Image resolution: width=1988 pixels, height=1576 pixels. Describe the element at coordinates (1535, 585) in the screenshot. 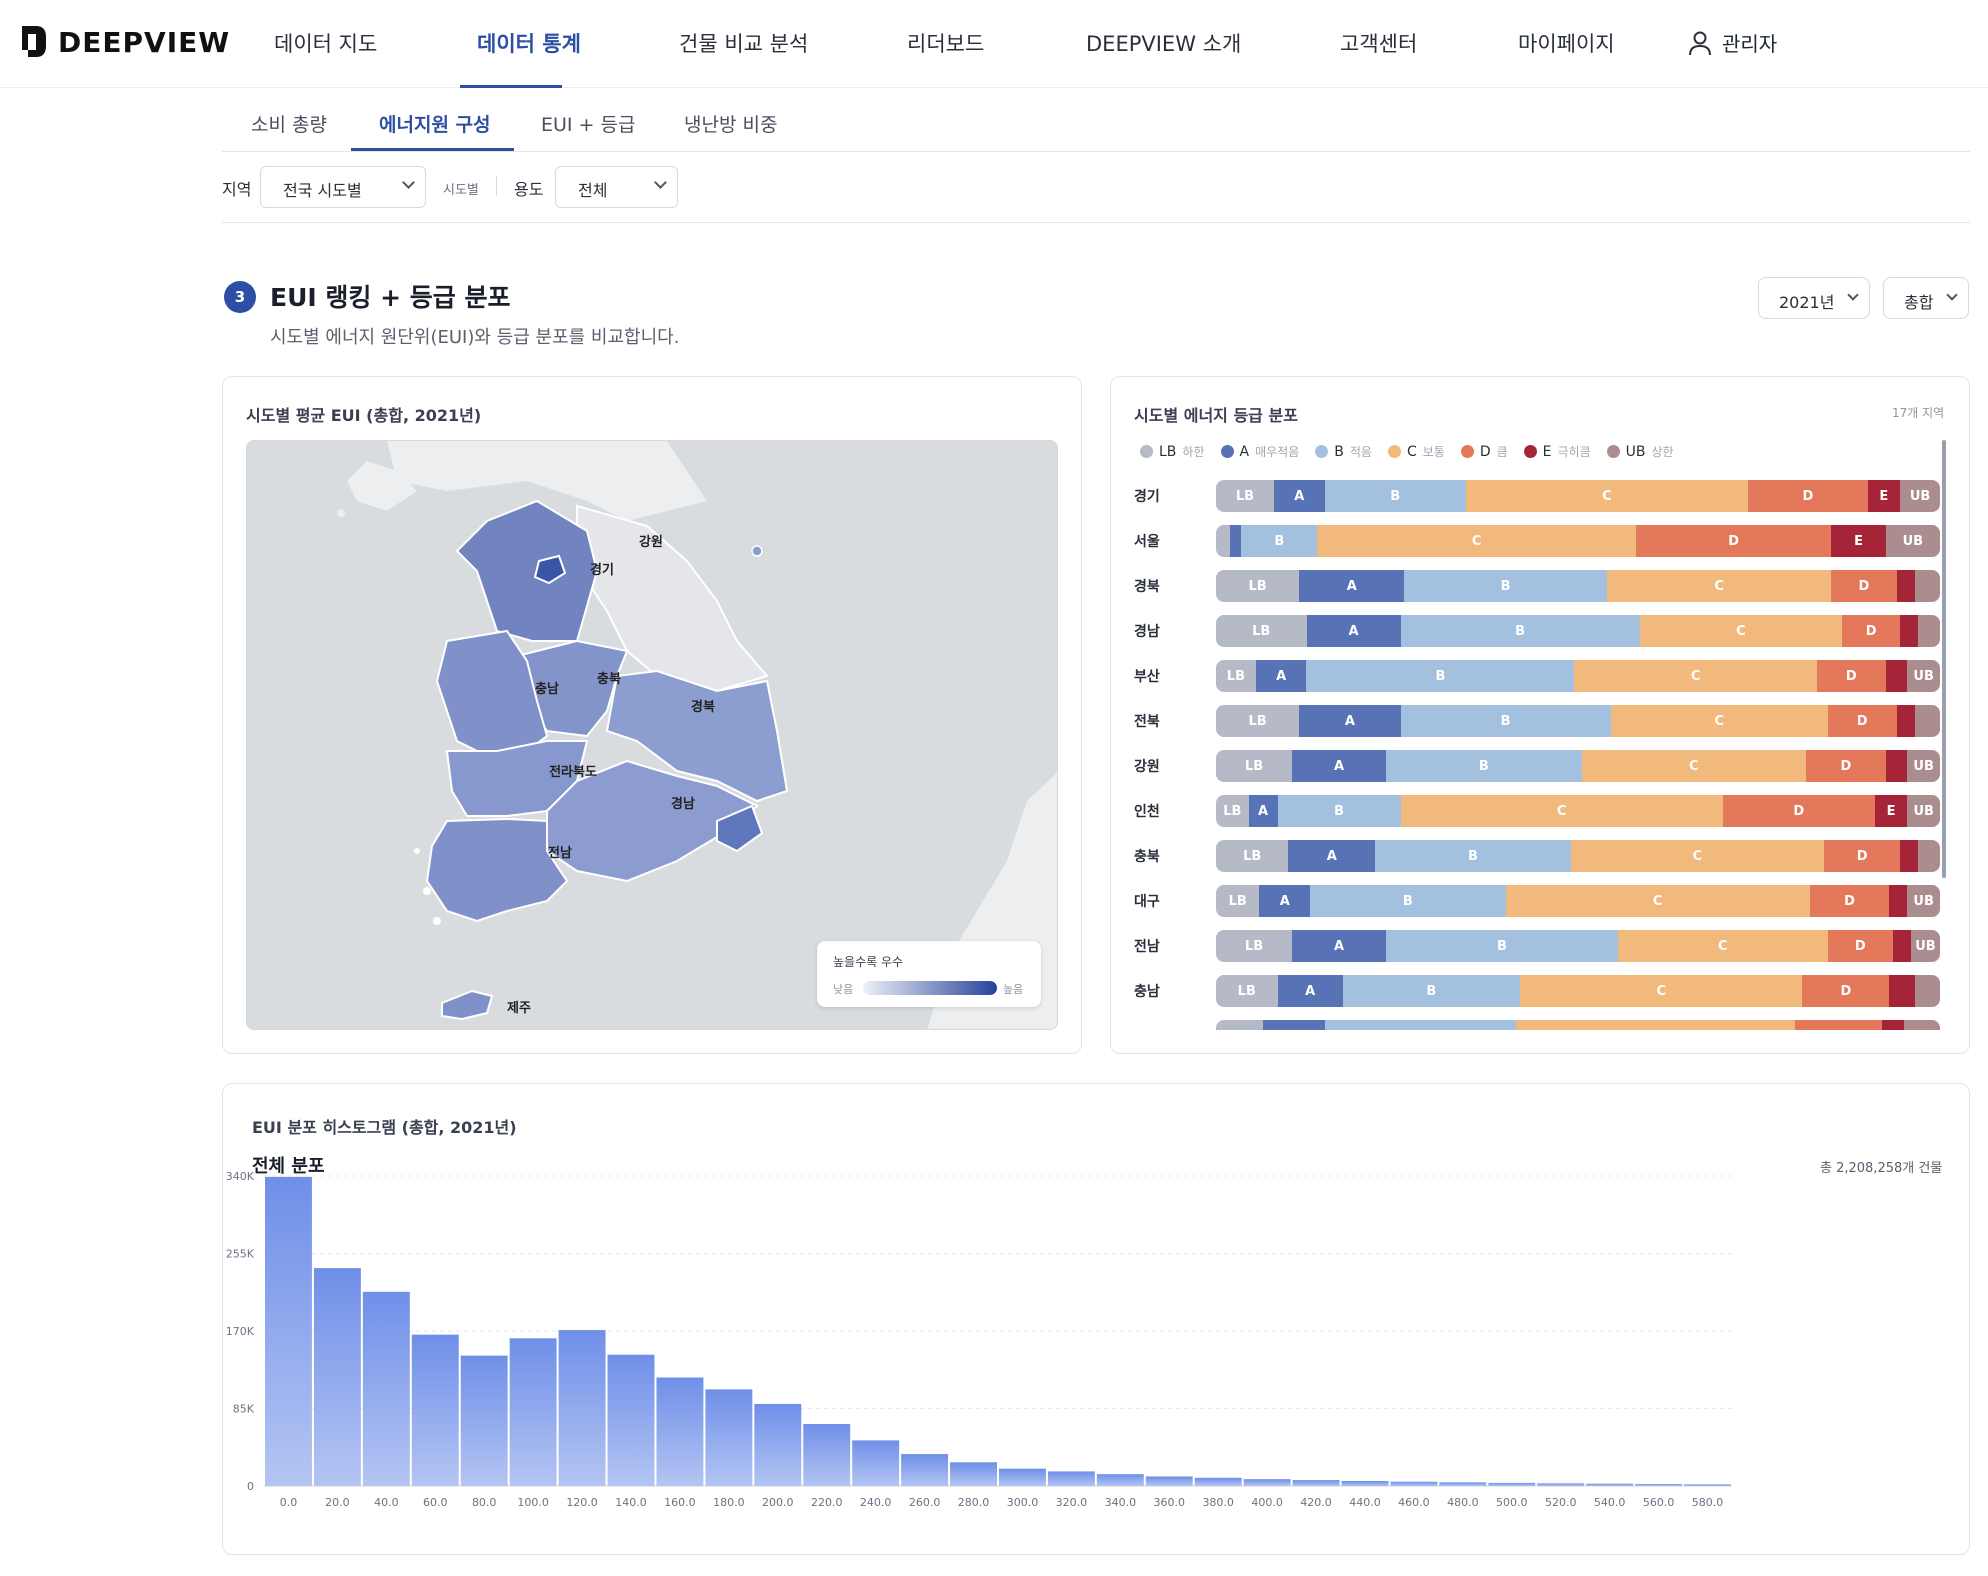

I see `grade-row: 경북 LB A B C D` at that location.